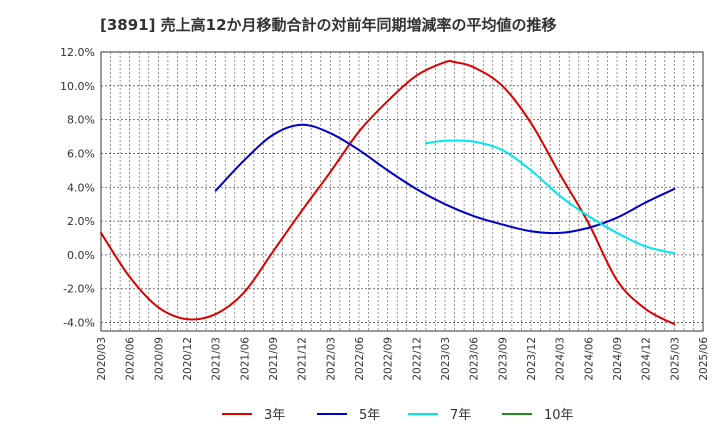 The image size is (720, 440). What do you see at coordinates (446, 359) in the screenshot?
I see `x-tick-label: 2023/03` at bounding box center [446, 359].